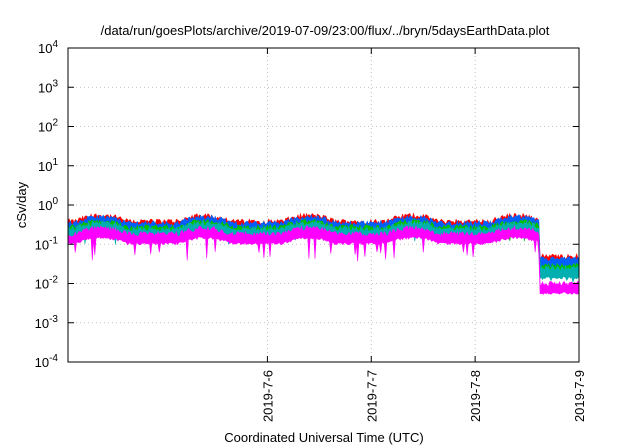 Image resolution: width=640 pixels, height=448 pixels. I want to click on y-tick-label: 10⁻¹, so click(47, 243).